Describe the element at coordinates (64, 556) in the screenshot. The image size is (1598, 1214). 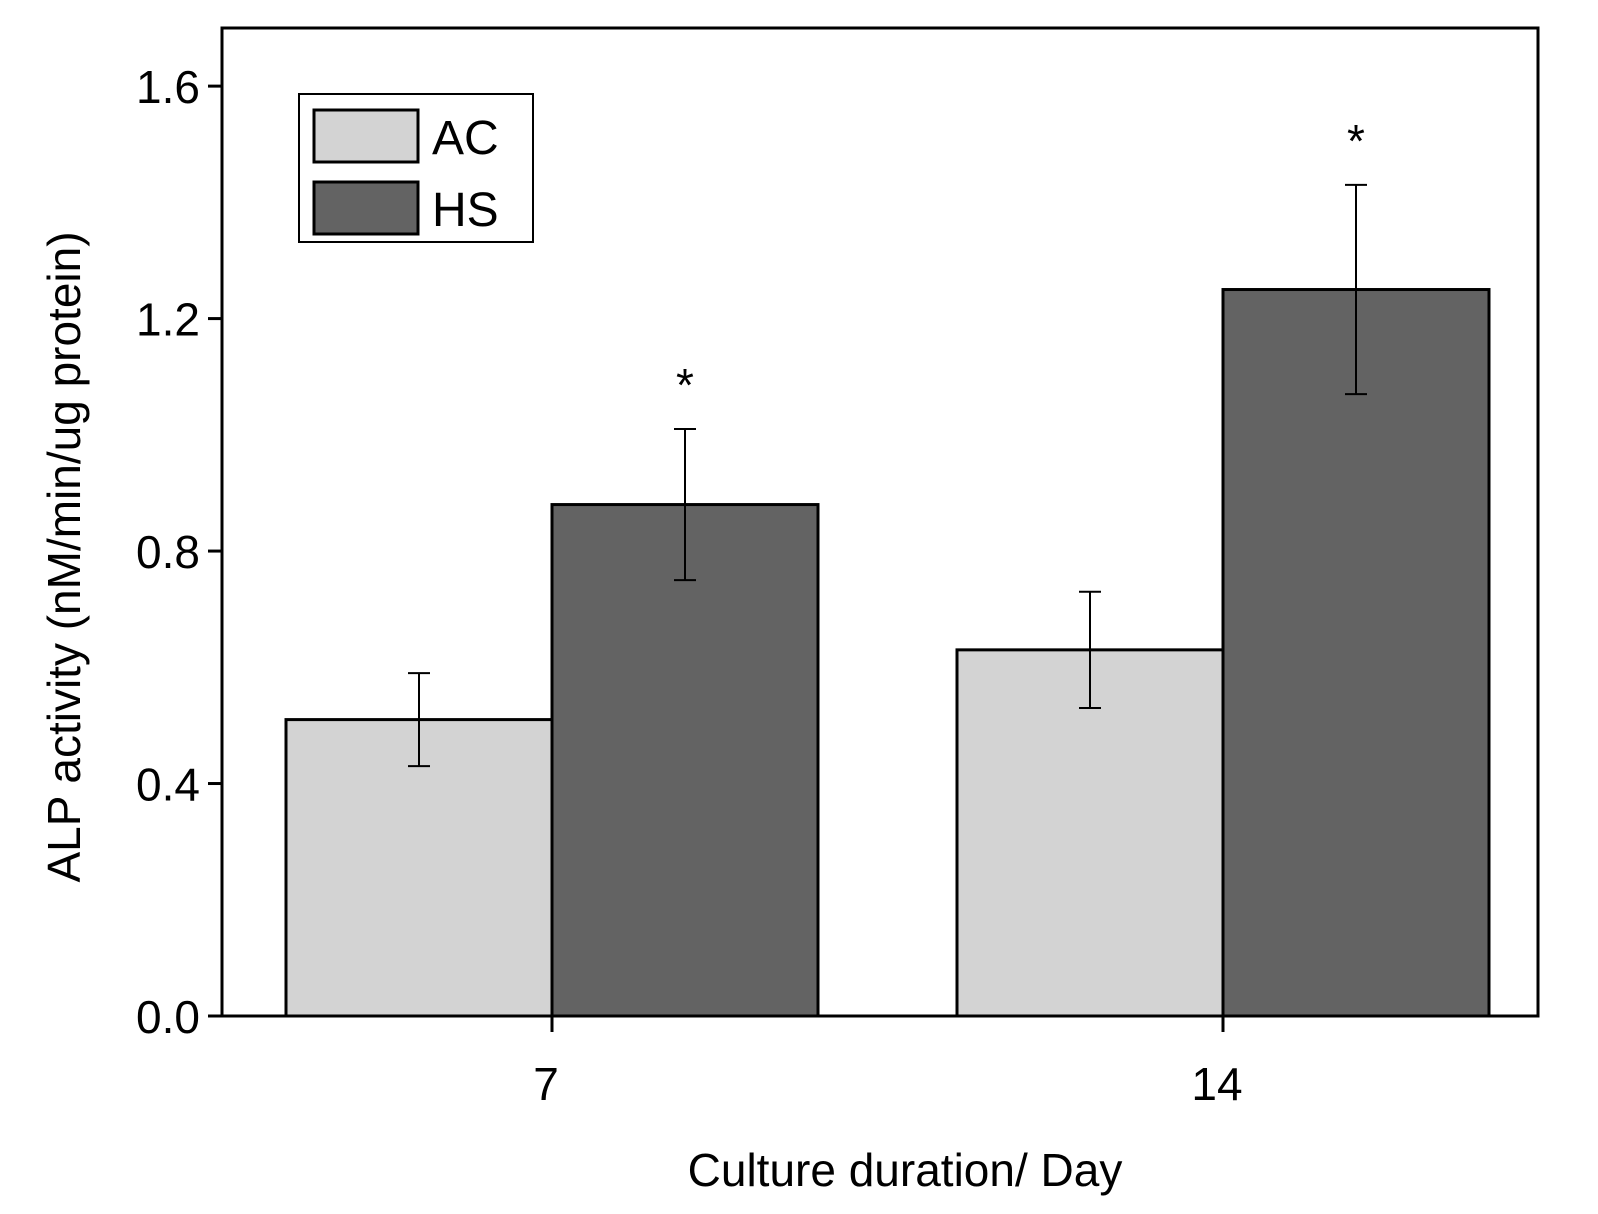
I see `y-axis-title: ALP activity (nM/min/ug protein)` at that location.